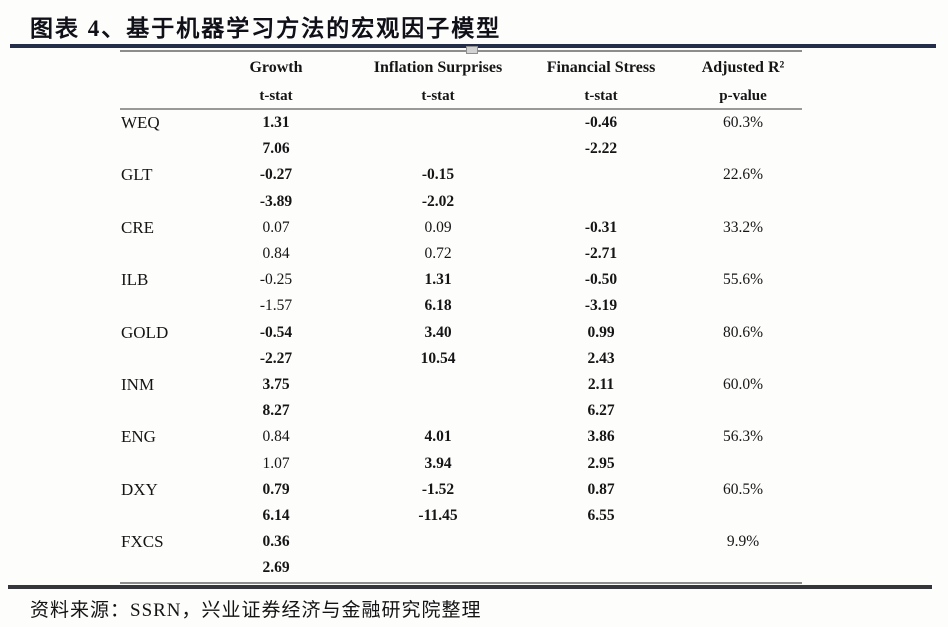  Describe the element at coordinates (438, 489) in the screenshot. I see `coef-inflation: -1.52` at that location.